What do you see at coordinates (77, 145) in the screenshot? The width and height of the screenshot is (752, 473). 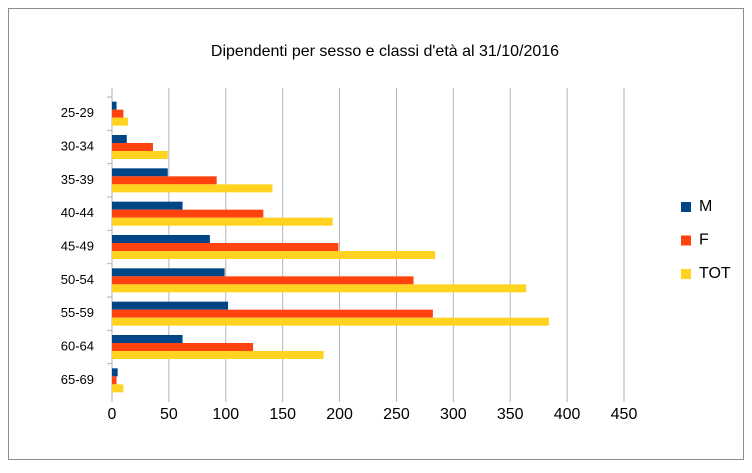 I see `y-tick-label: 30-34` at bounding box center [77, 145].